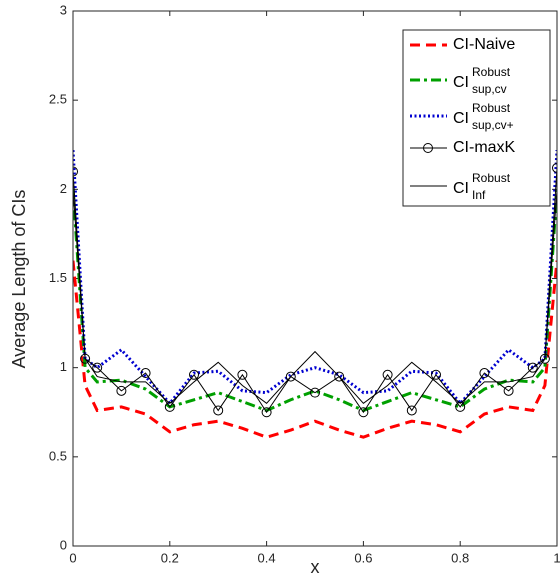  I want to click on y-tick-label: 0.5, so click(58, 455).